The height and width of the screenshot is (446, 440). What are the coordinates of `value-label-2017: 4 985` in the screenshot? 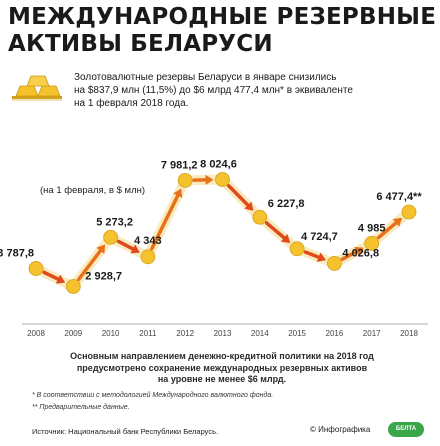 It's located at (372, 228).